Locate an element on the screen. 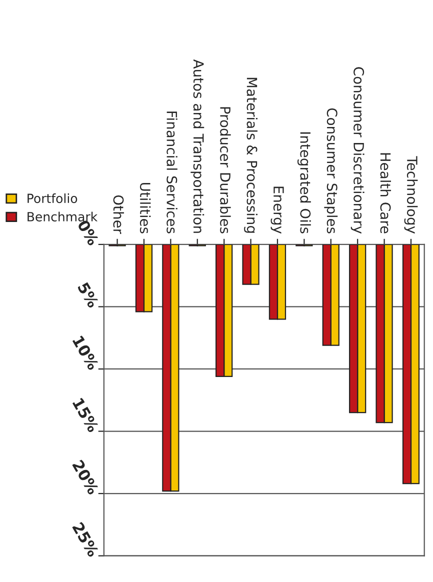 The height and width of the screenshot is (582, 433). legend-label: Benchmark is located at coordinates (63, 217).